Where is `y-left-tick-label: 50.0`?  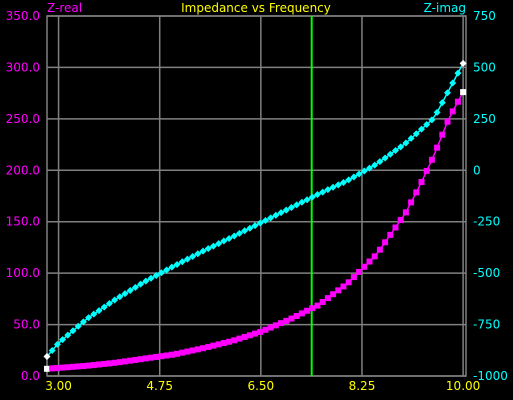 y-left-tick-label: 50.0 is located at coordinates (26, 325).